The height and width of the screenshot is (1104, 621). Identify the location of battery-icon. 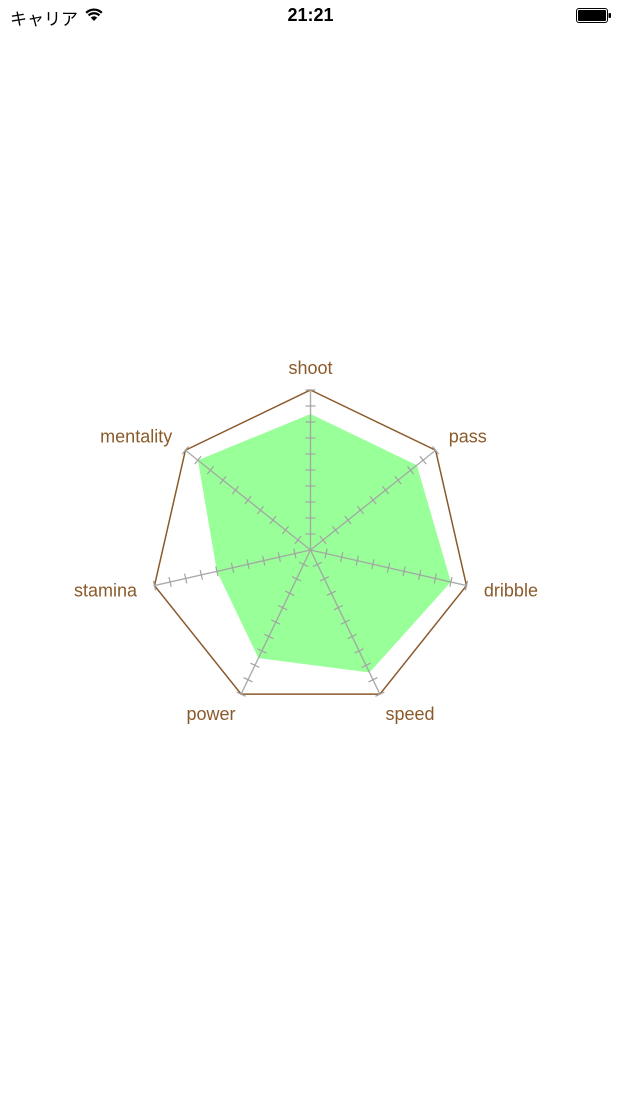
(594, 18).